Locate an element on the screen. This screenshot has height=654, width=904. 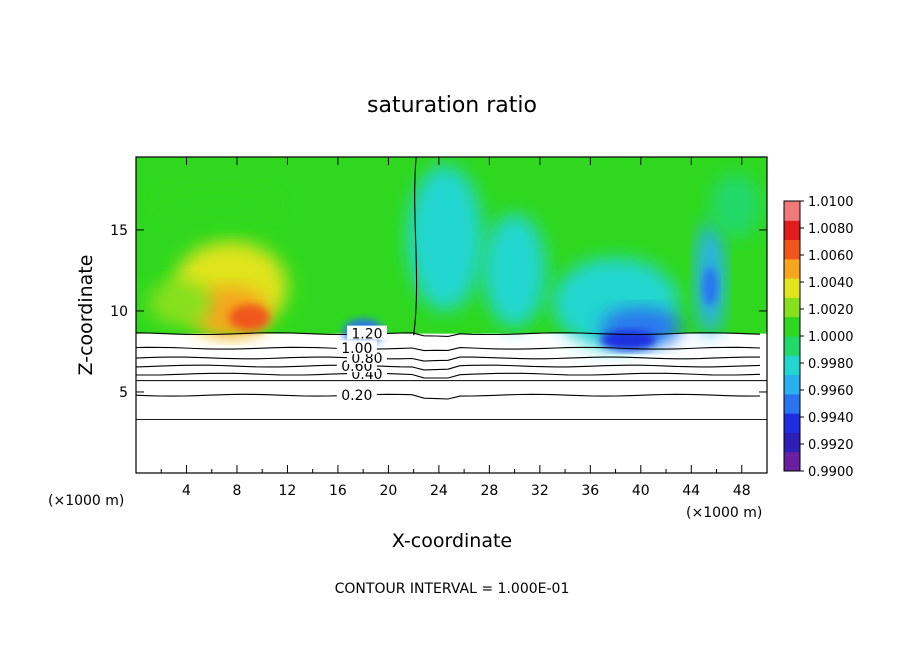
contour-label: 1.20 is located at coordinates (366, 335).